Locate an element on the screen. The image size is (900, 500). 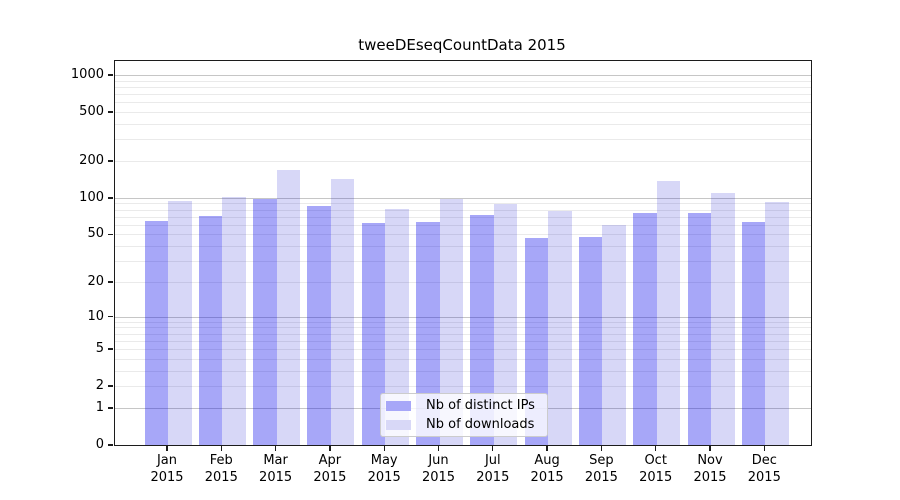
bar-distinct-ips-sep-2015 is located at coordinates (590, 340).